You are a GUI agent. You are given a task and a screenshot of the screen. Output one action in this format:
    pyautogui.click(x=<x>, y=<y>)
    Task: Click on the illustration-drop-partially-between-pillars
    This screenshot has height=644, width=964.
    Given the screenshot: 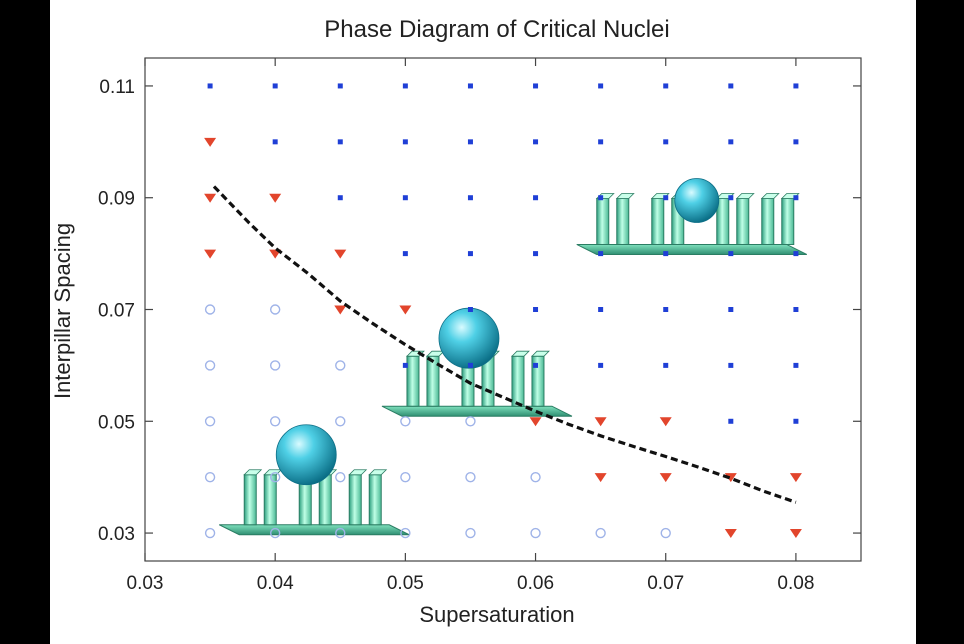 What is the action you would take?
    pyautogui.click(x=477, y=362)
    